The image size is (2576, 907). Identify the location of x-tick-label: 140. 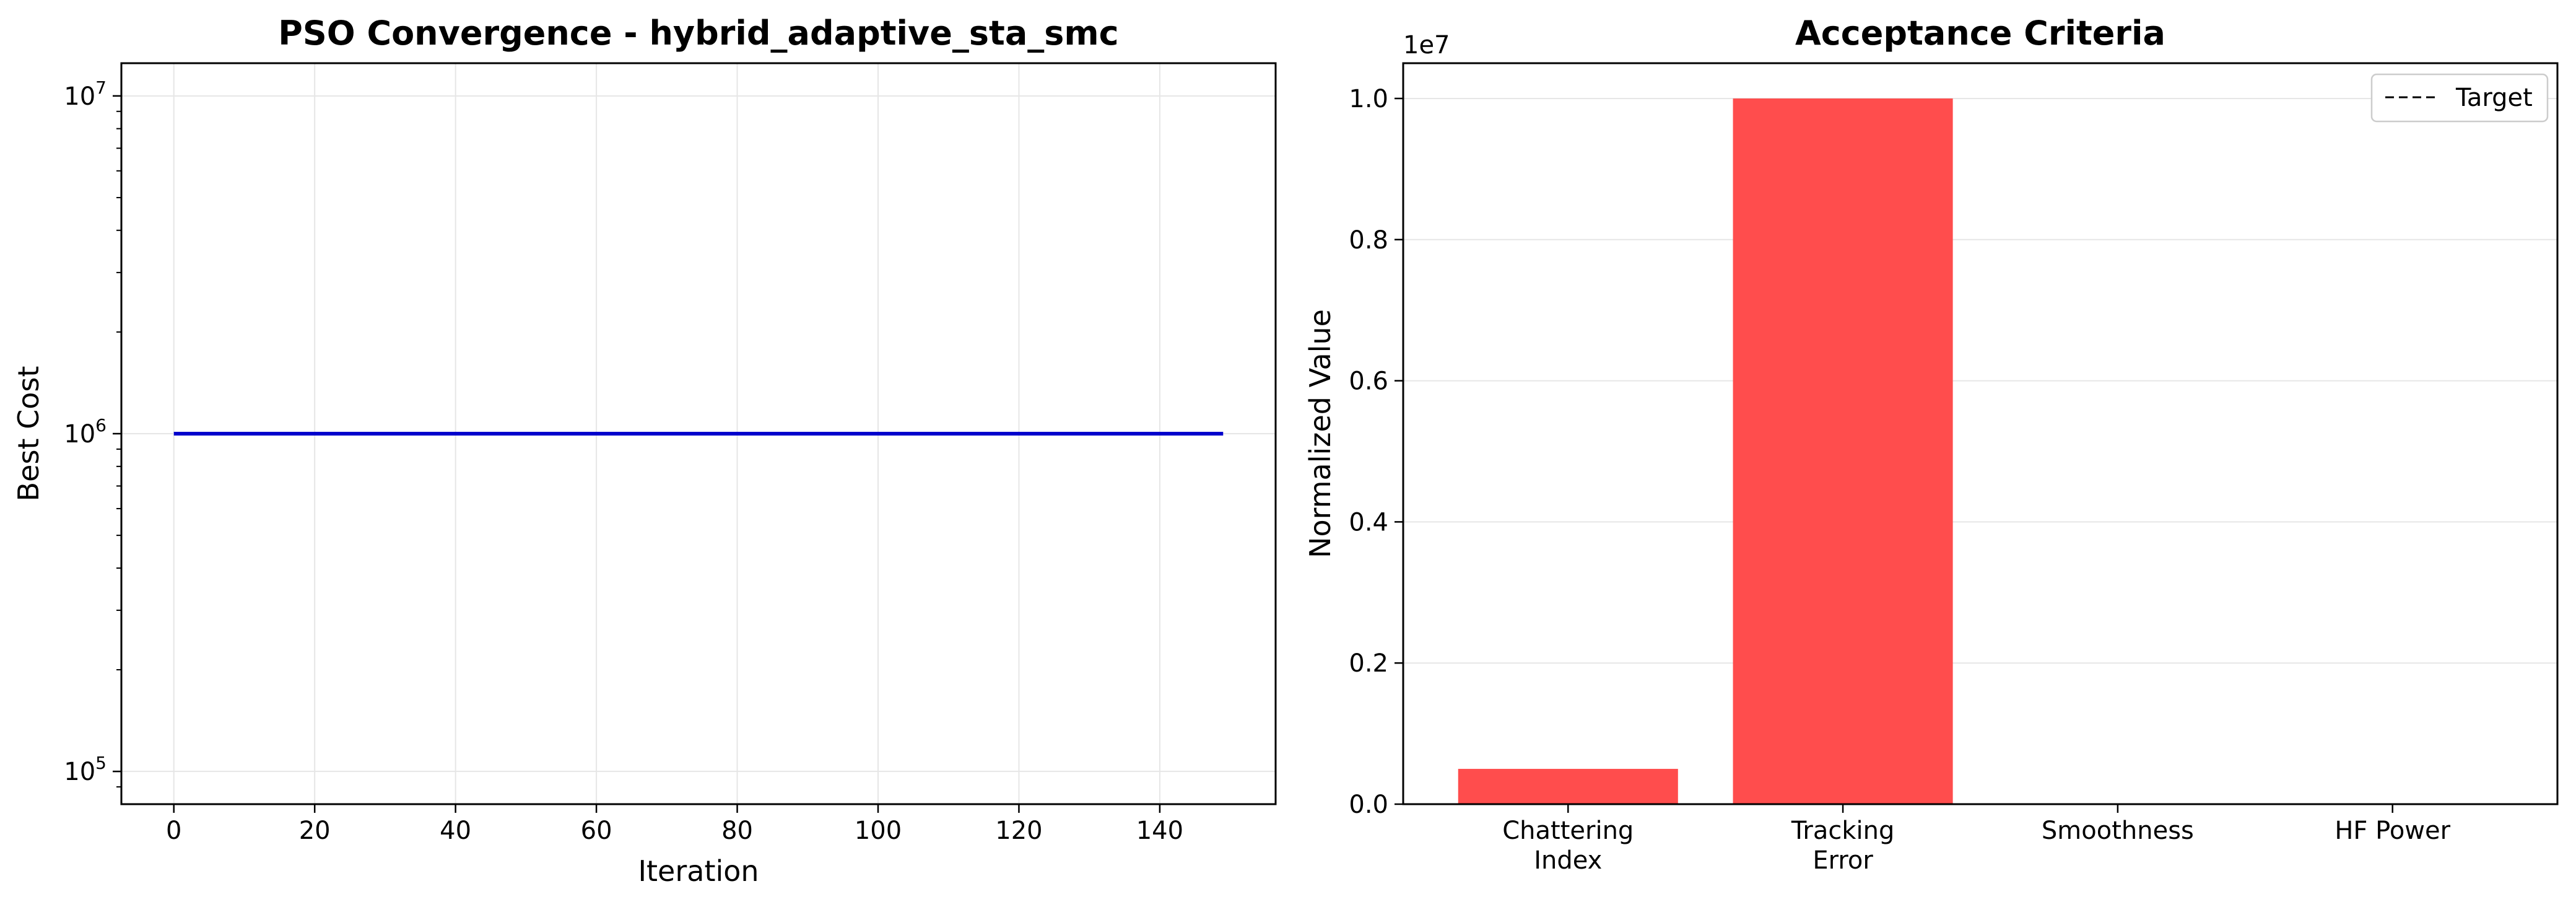
(1159, 831).